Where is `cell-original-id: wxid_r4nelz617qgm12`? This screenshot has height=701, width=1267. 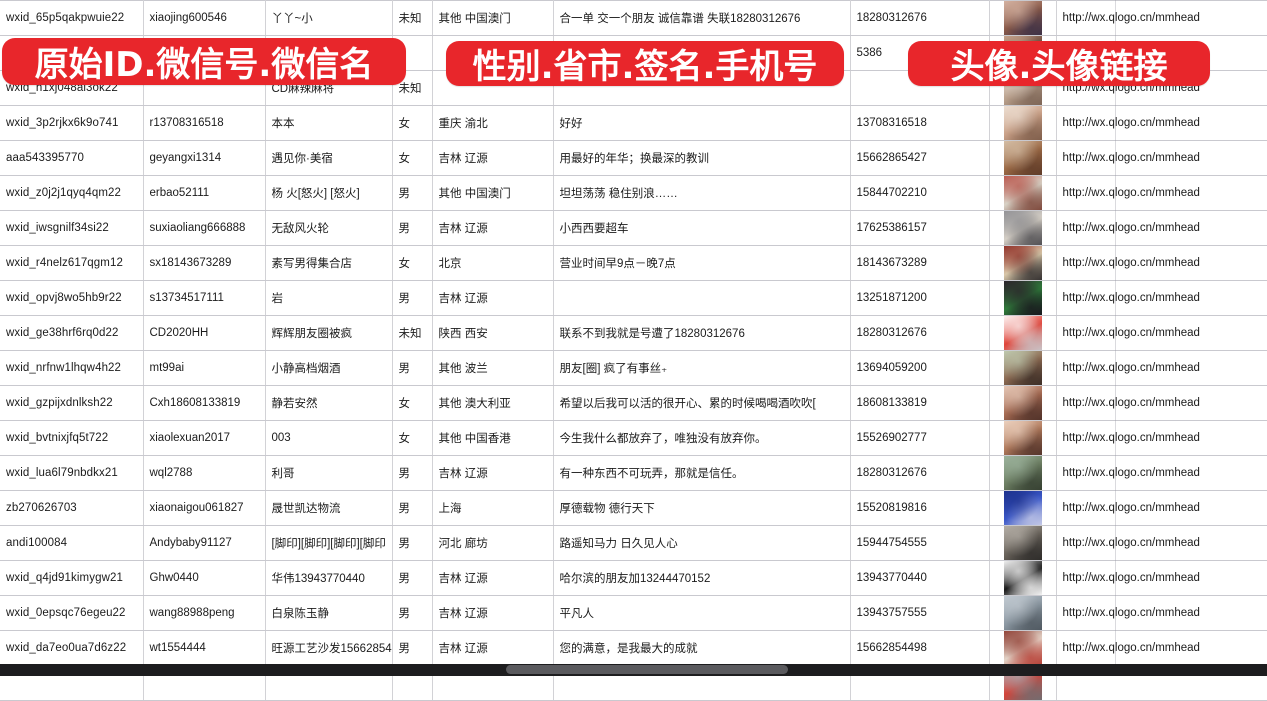 cell-original-id: wxid_r4nelz617qgm12 is located at coordinates (72, 263).